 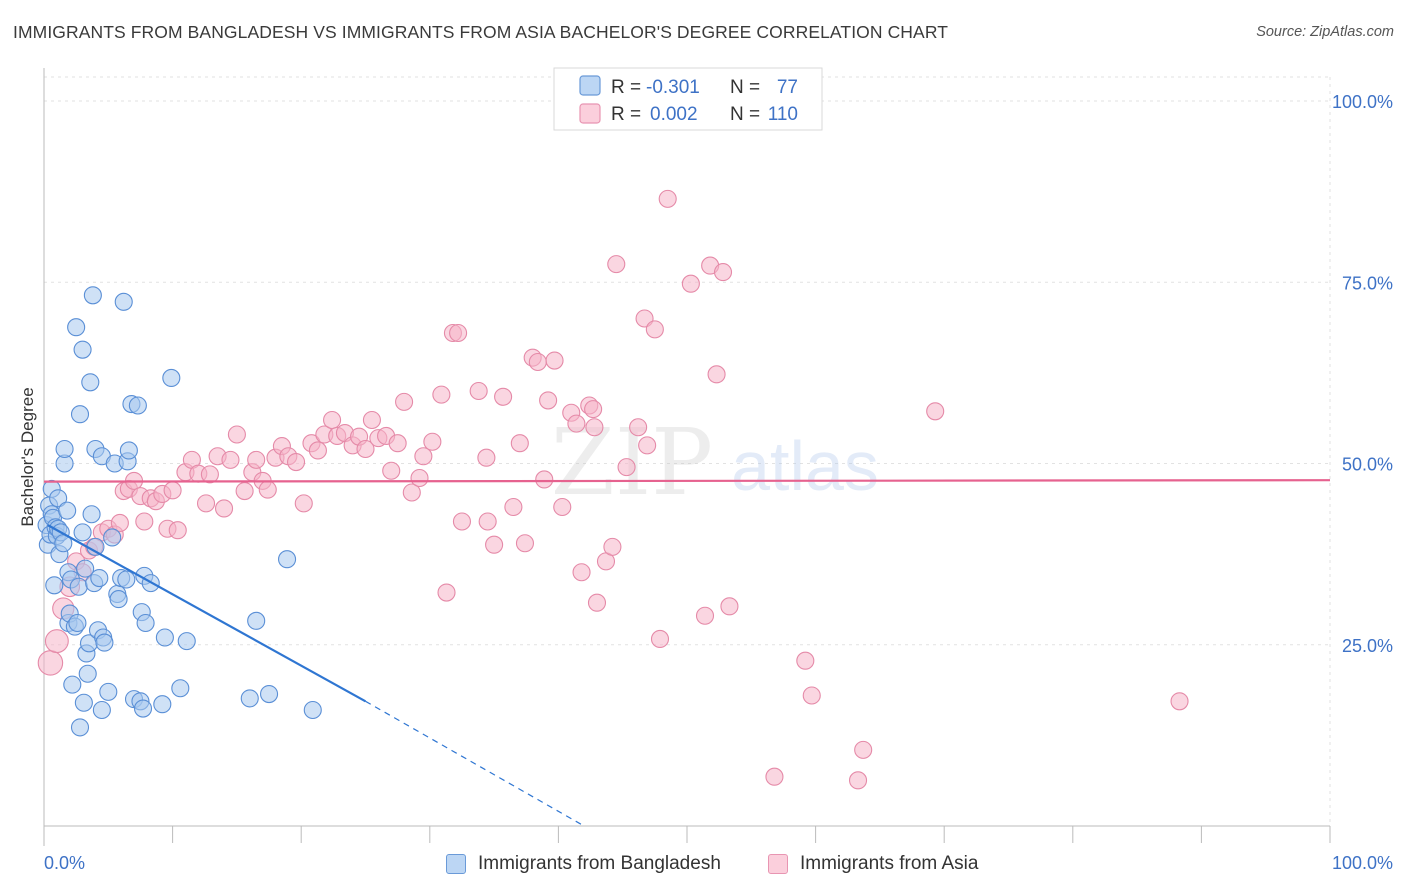 What do you see at coordinates (628, 87) in the screenshot?
I see `stats-r-label-blue: R =` at bounding box center [628, 87].